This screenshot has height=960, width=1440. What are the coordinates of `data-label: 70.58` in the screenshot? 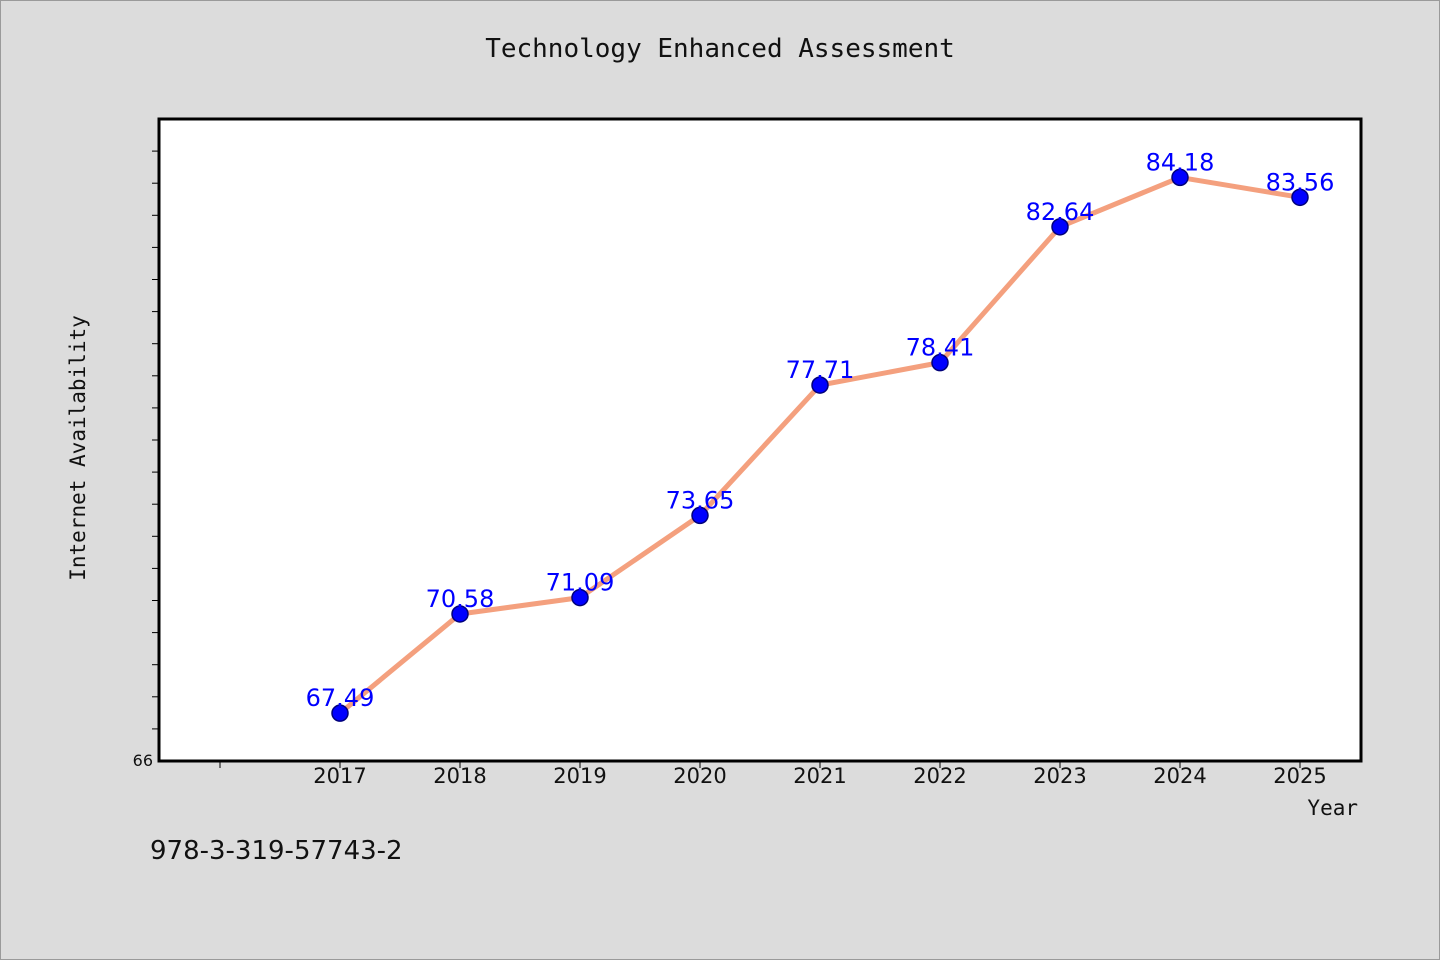 It's located at (460, 599).